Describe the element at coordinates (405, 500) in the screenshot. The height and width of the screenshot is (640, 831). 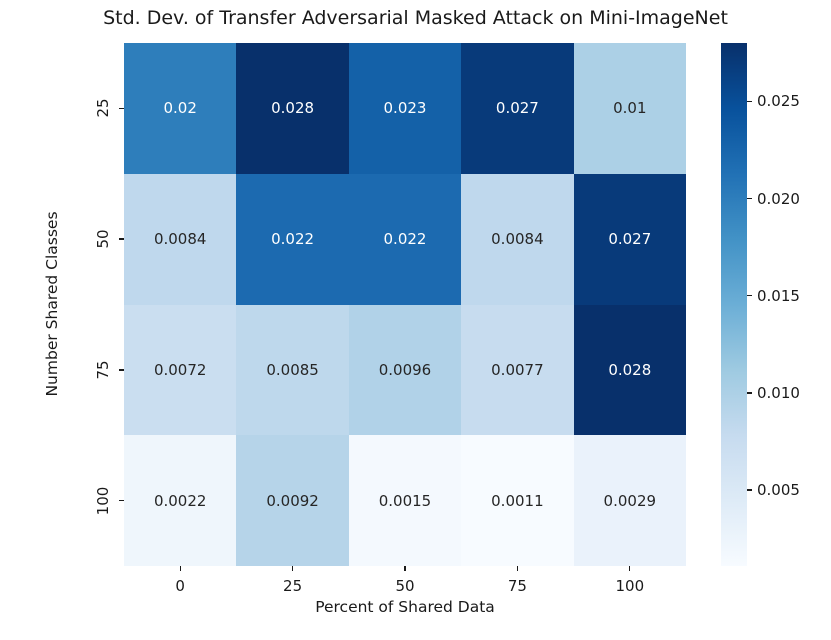
I see `heatmap-cell: 0.0015` at that location.